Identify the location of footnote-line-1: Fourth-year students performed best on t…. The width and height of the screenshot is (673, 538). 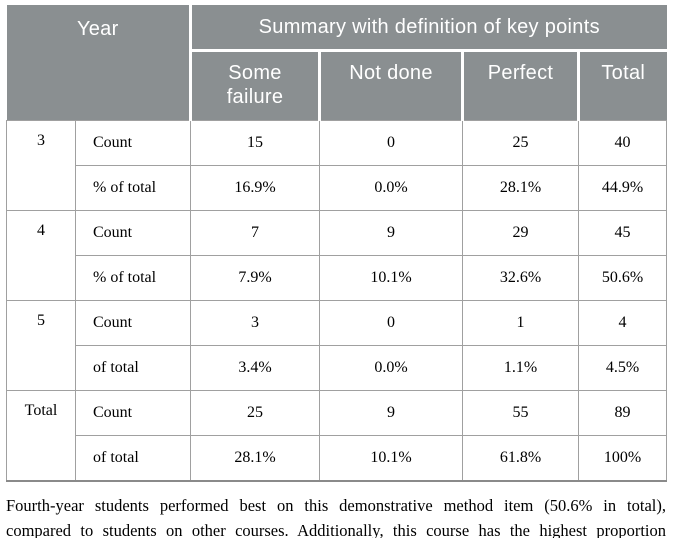
(336, 505).